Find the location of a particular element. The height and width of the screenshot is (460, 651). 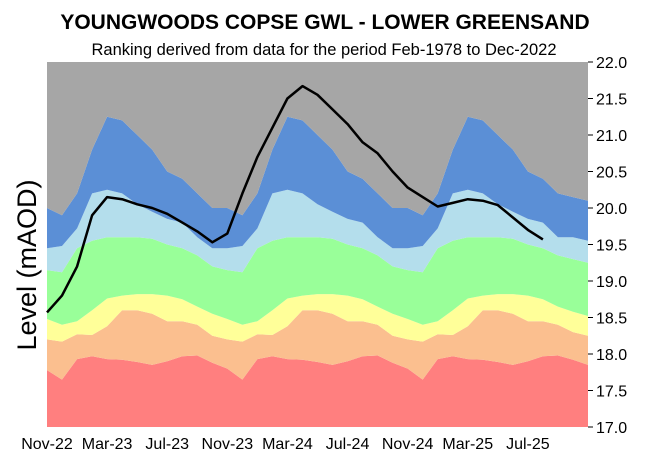

chart-title: YOUNGWOODS COPSE GWL - LOWER GREENSAND is located at coordinates (324, 22).